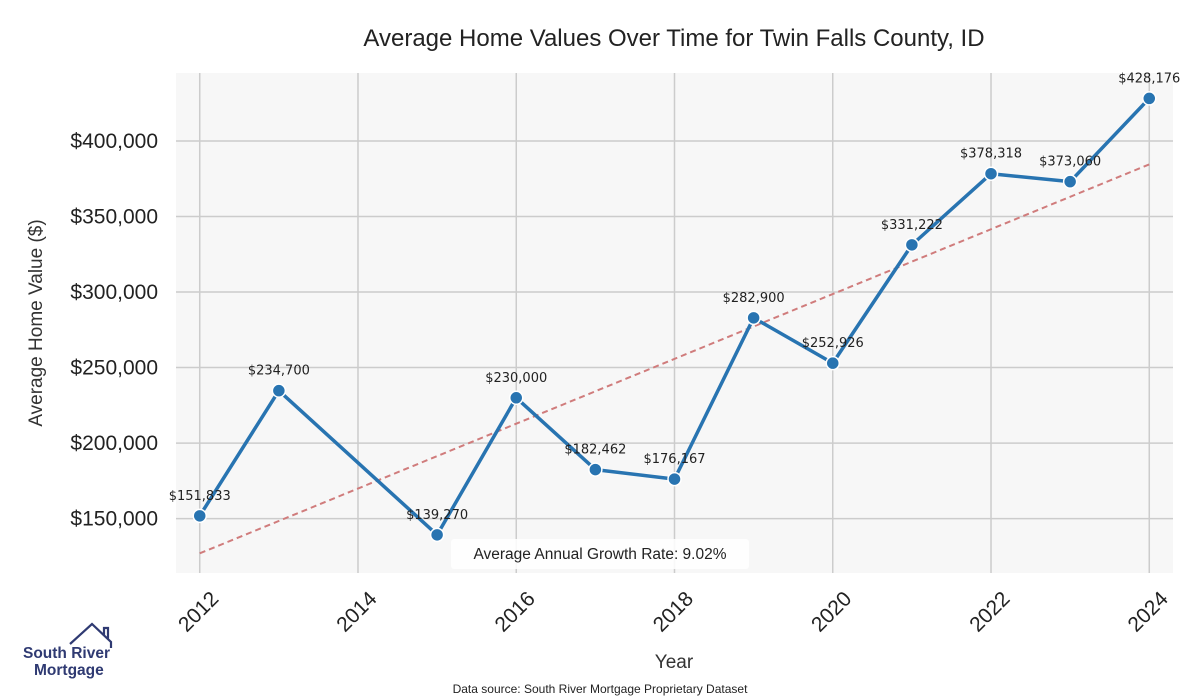  What do you see at coordinates (1070, 162) in the screenshot?
I see `data-label: $373,060` at bounding box center [1070, 162].